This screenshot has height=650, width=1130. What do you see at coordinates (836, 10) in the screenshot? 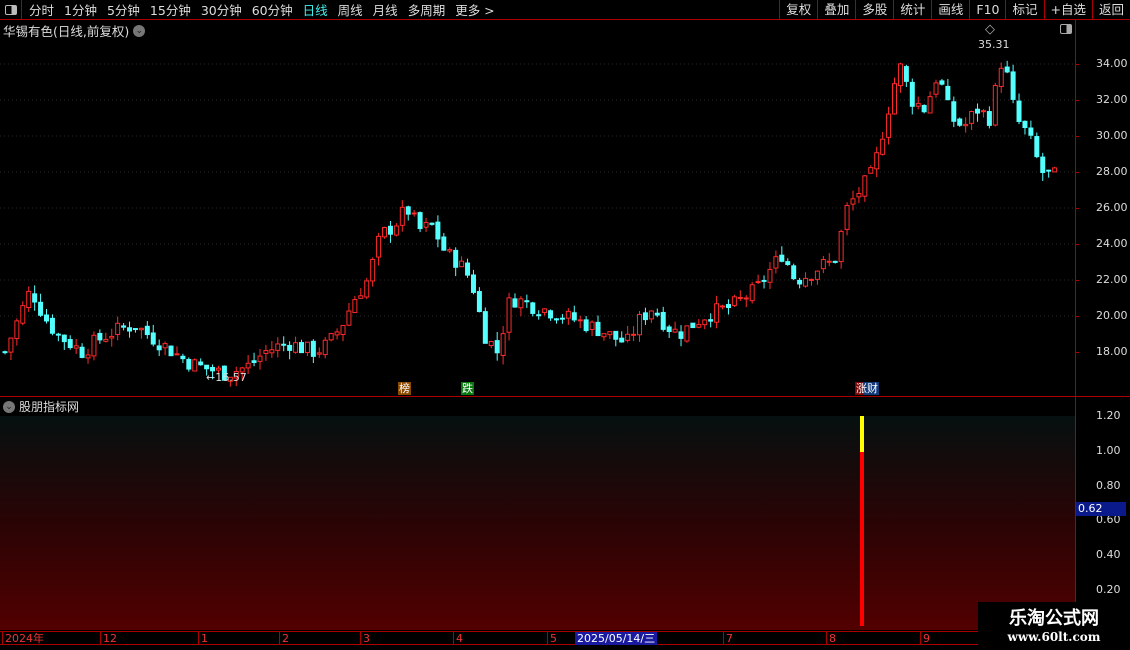
I see `toolbar-button: 叠加` at bounding box center [836, 10].